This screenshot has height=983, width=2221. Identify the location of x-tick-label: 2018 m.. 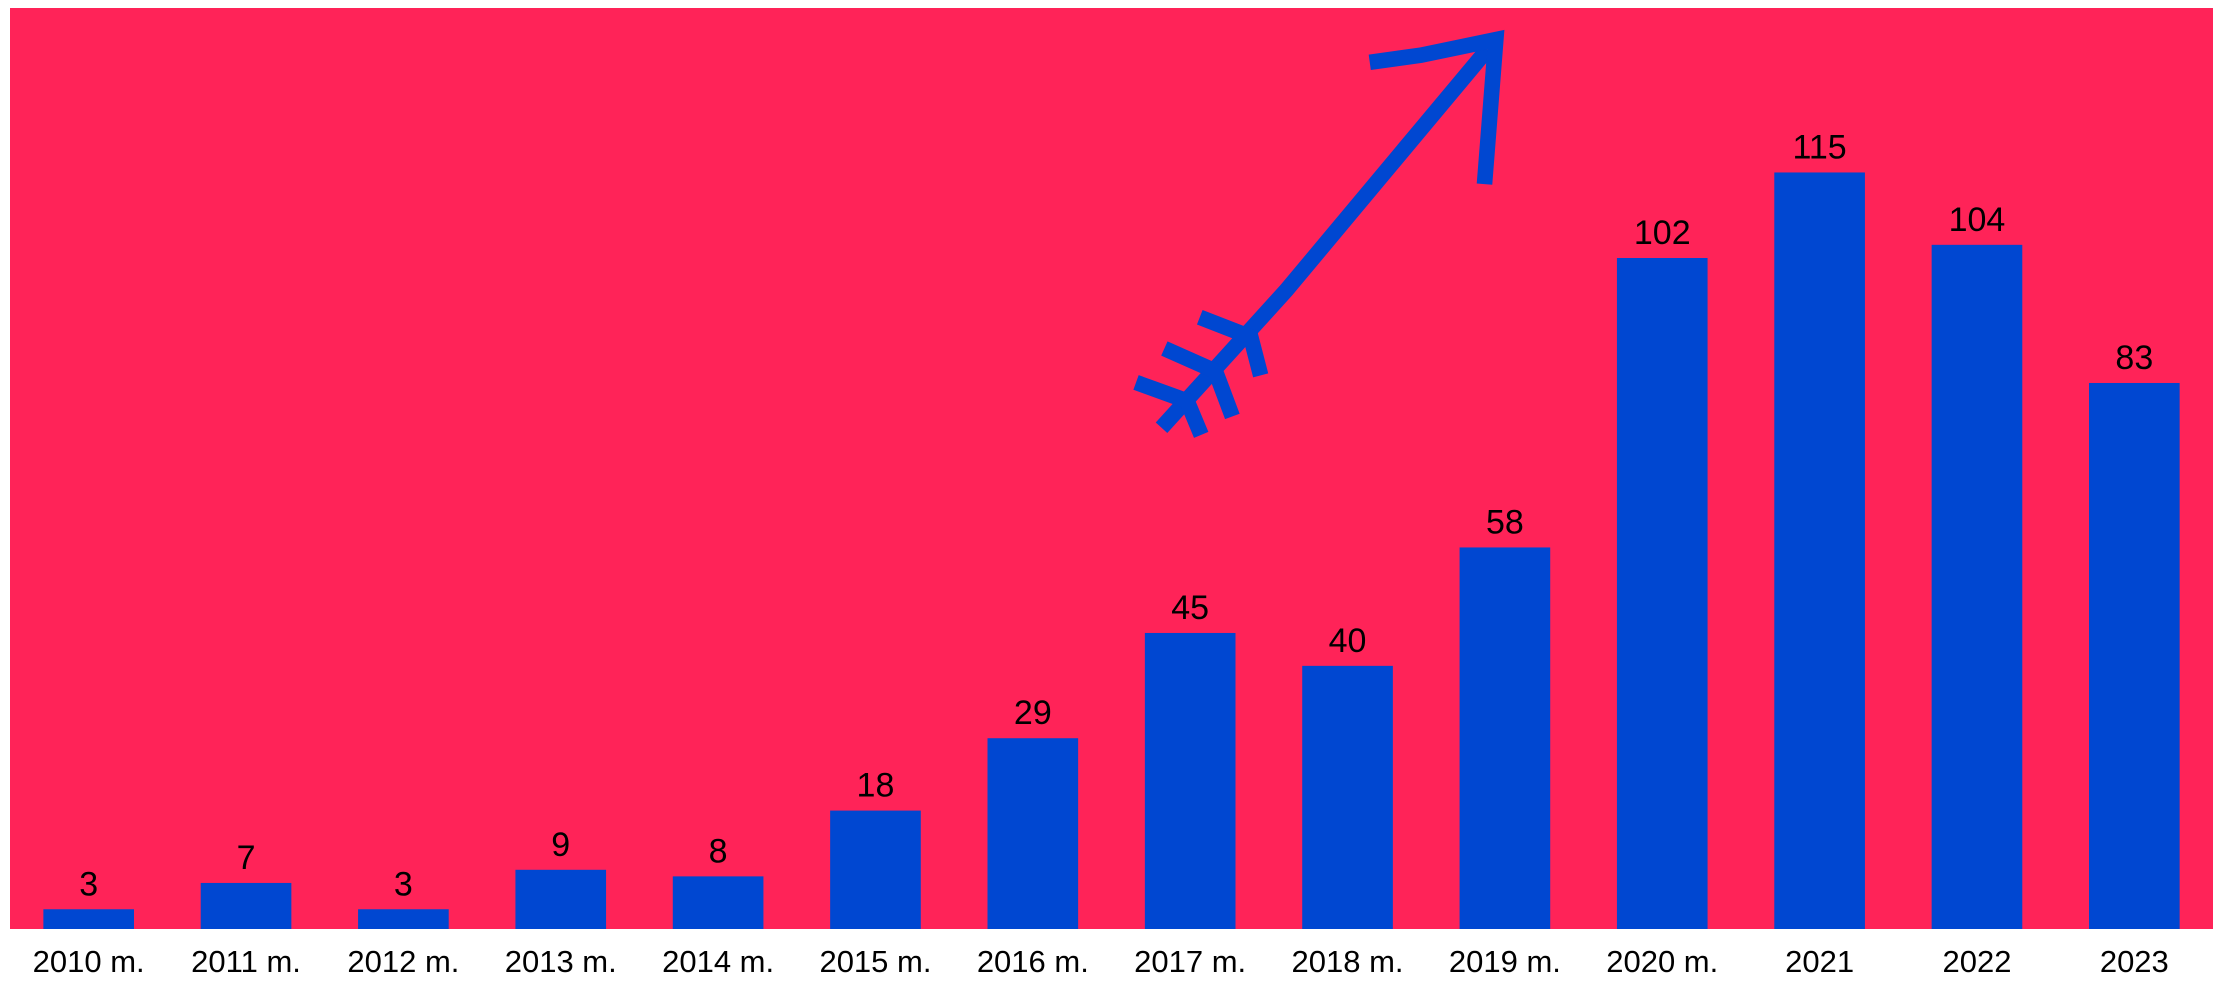
(1348, 961).